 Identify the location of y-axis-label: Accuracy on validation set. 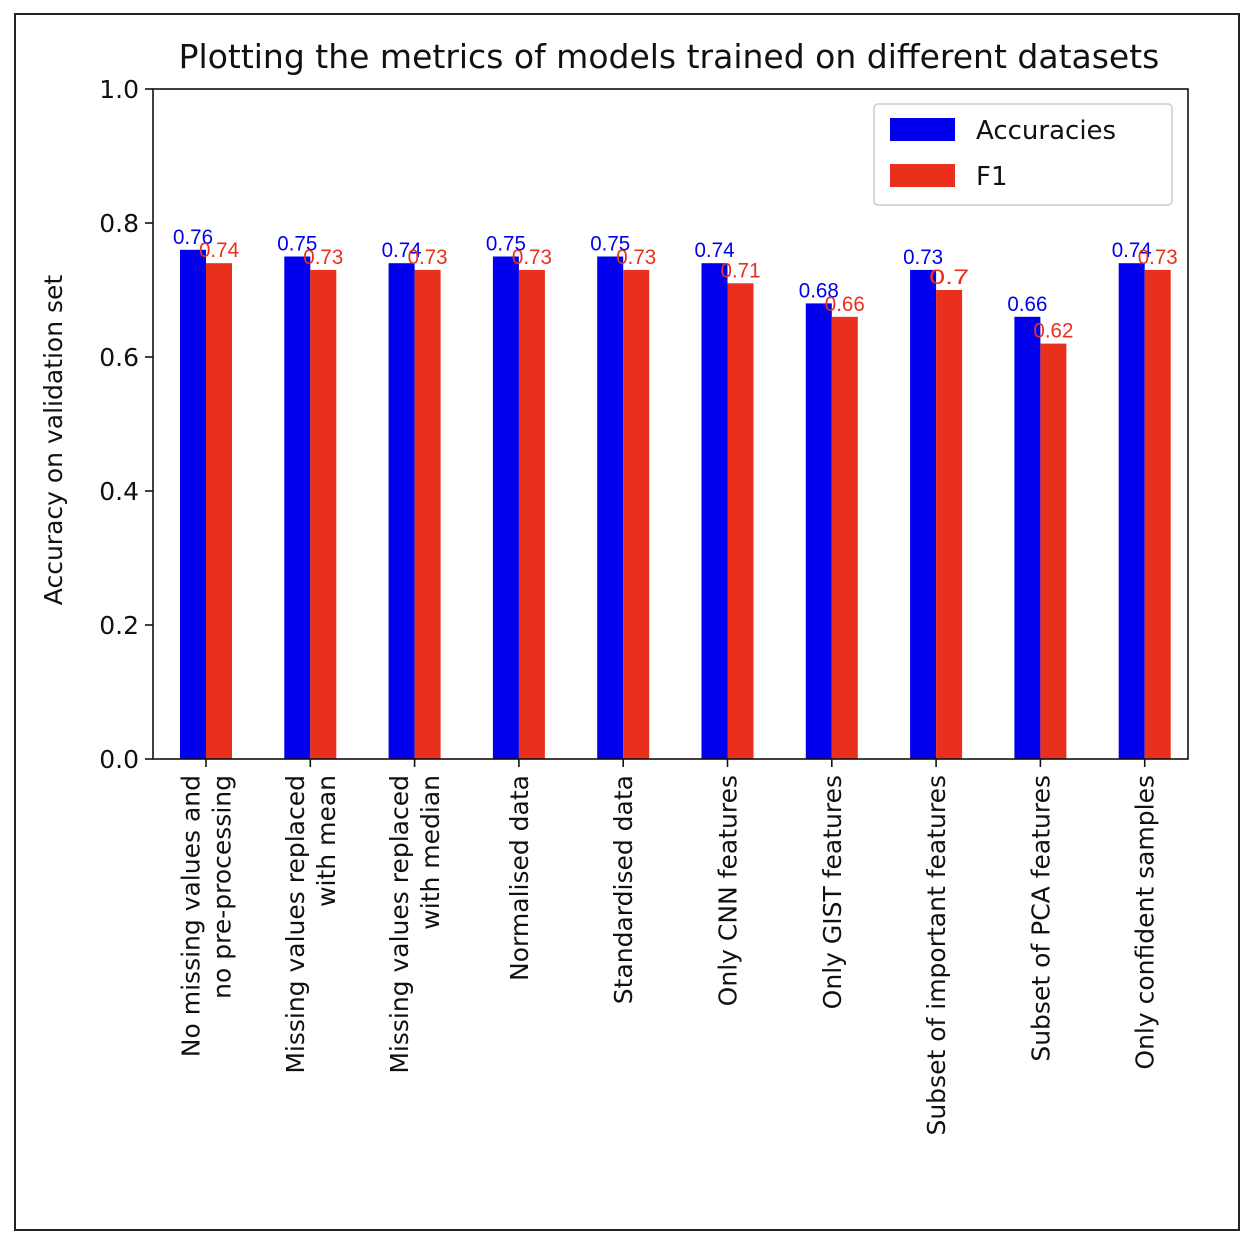
(53, 440).